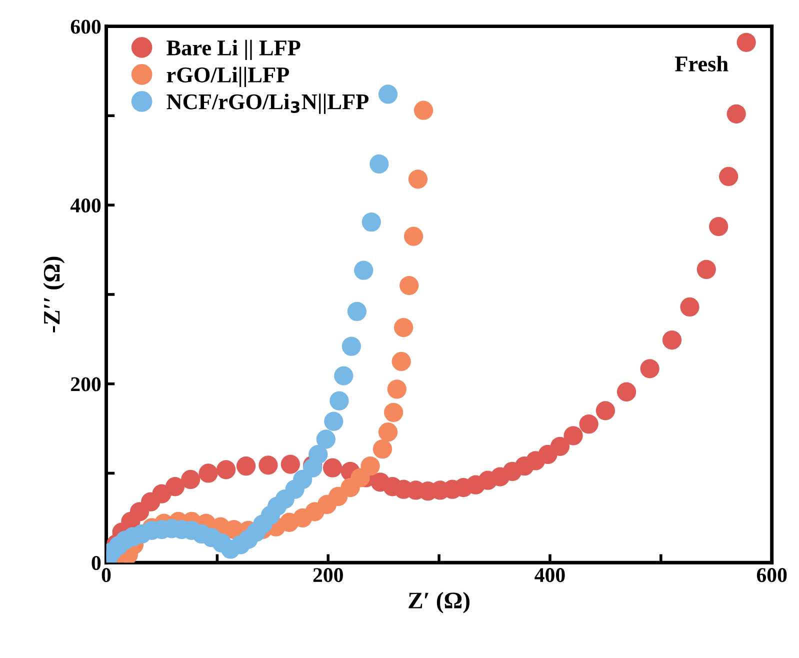 Image resolution: width=799 pixels, height=658 pixels. I want to click on x-tick-label: 600, so click(771, 575).